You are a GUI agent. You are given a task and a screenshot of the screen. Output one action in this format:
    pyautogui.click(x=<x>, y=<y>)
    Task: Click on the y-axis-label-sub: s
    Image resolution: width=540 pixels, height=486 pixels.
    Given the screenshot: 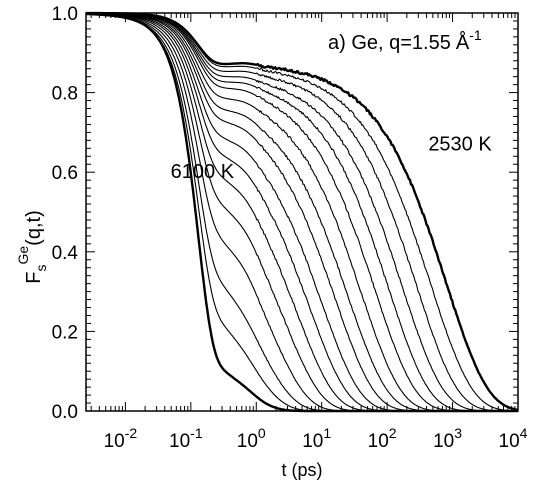 What is the action you would take?
    pyautogui.click(x=41, y=268)
    